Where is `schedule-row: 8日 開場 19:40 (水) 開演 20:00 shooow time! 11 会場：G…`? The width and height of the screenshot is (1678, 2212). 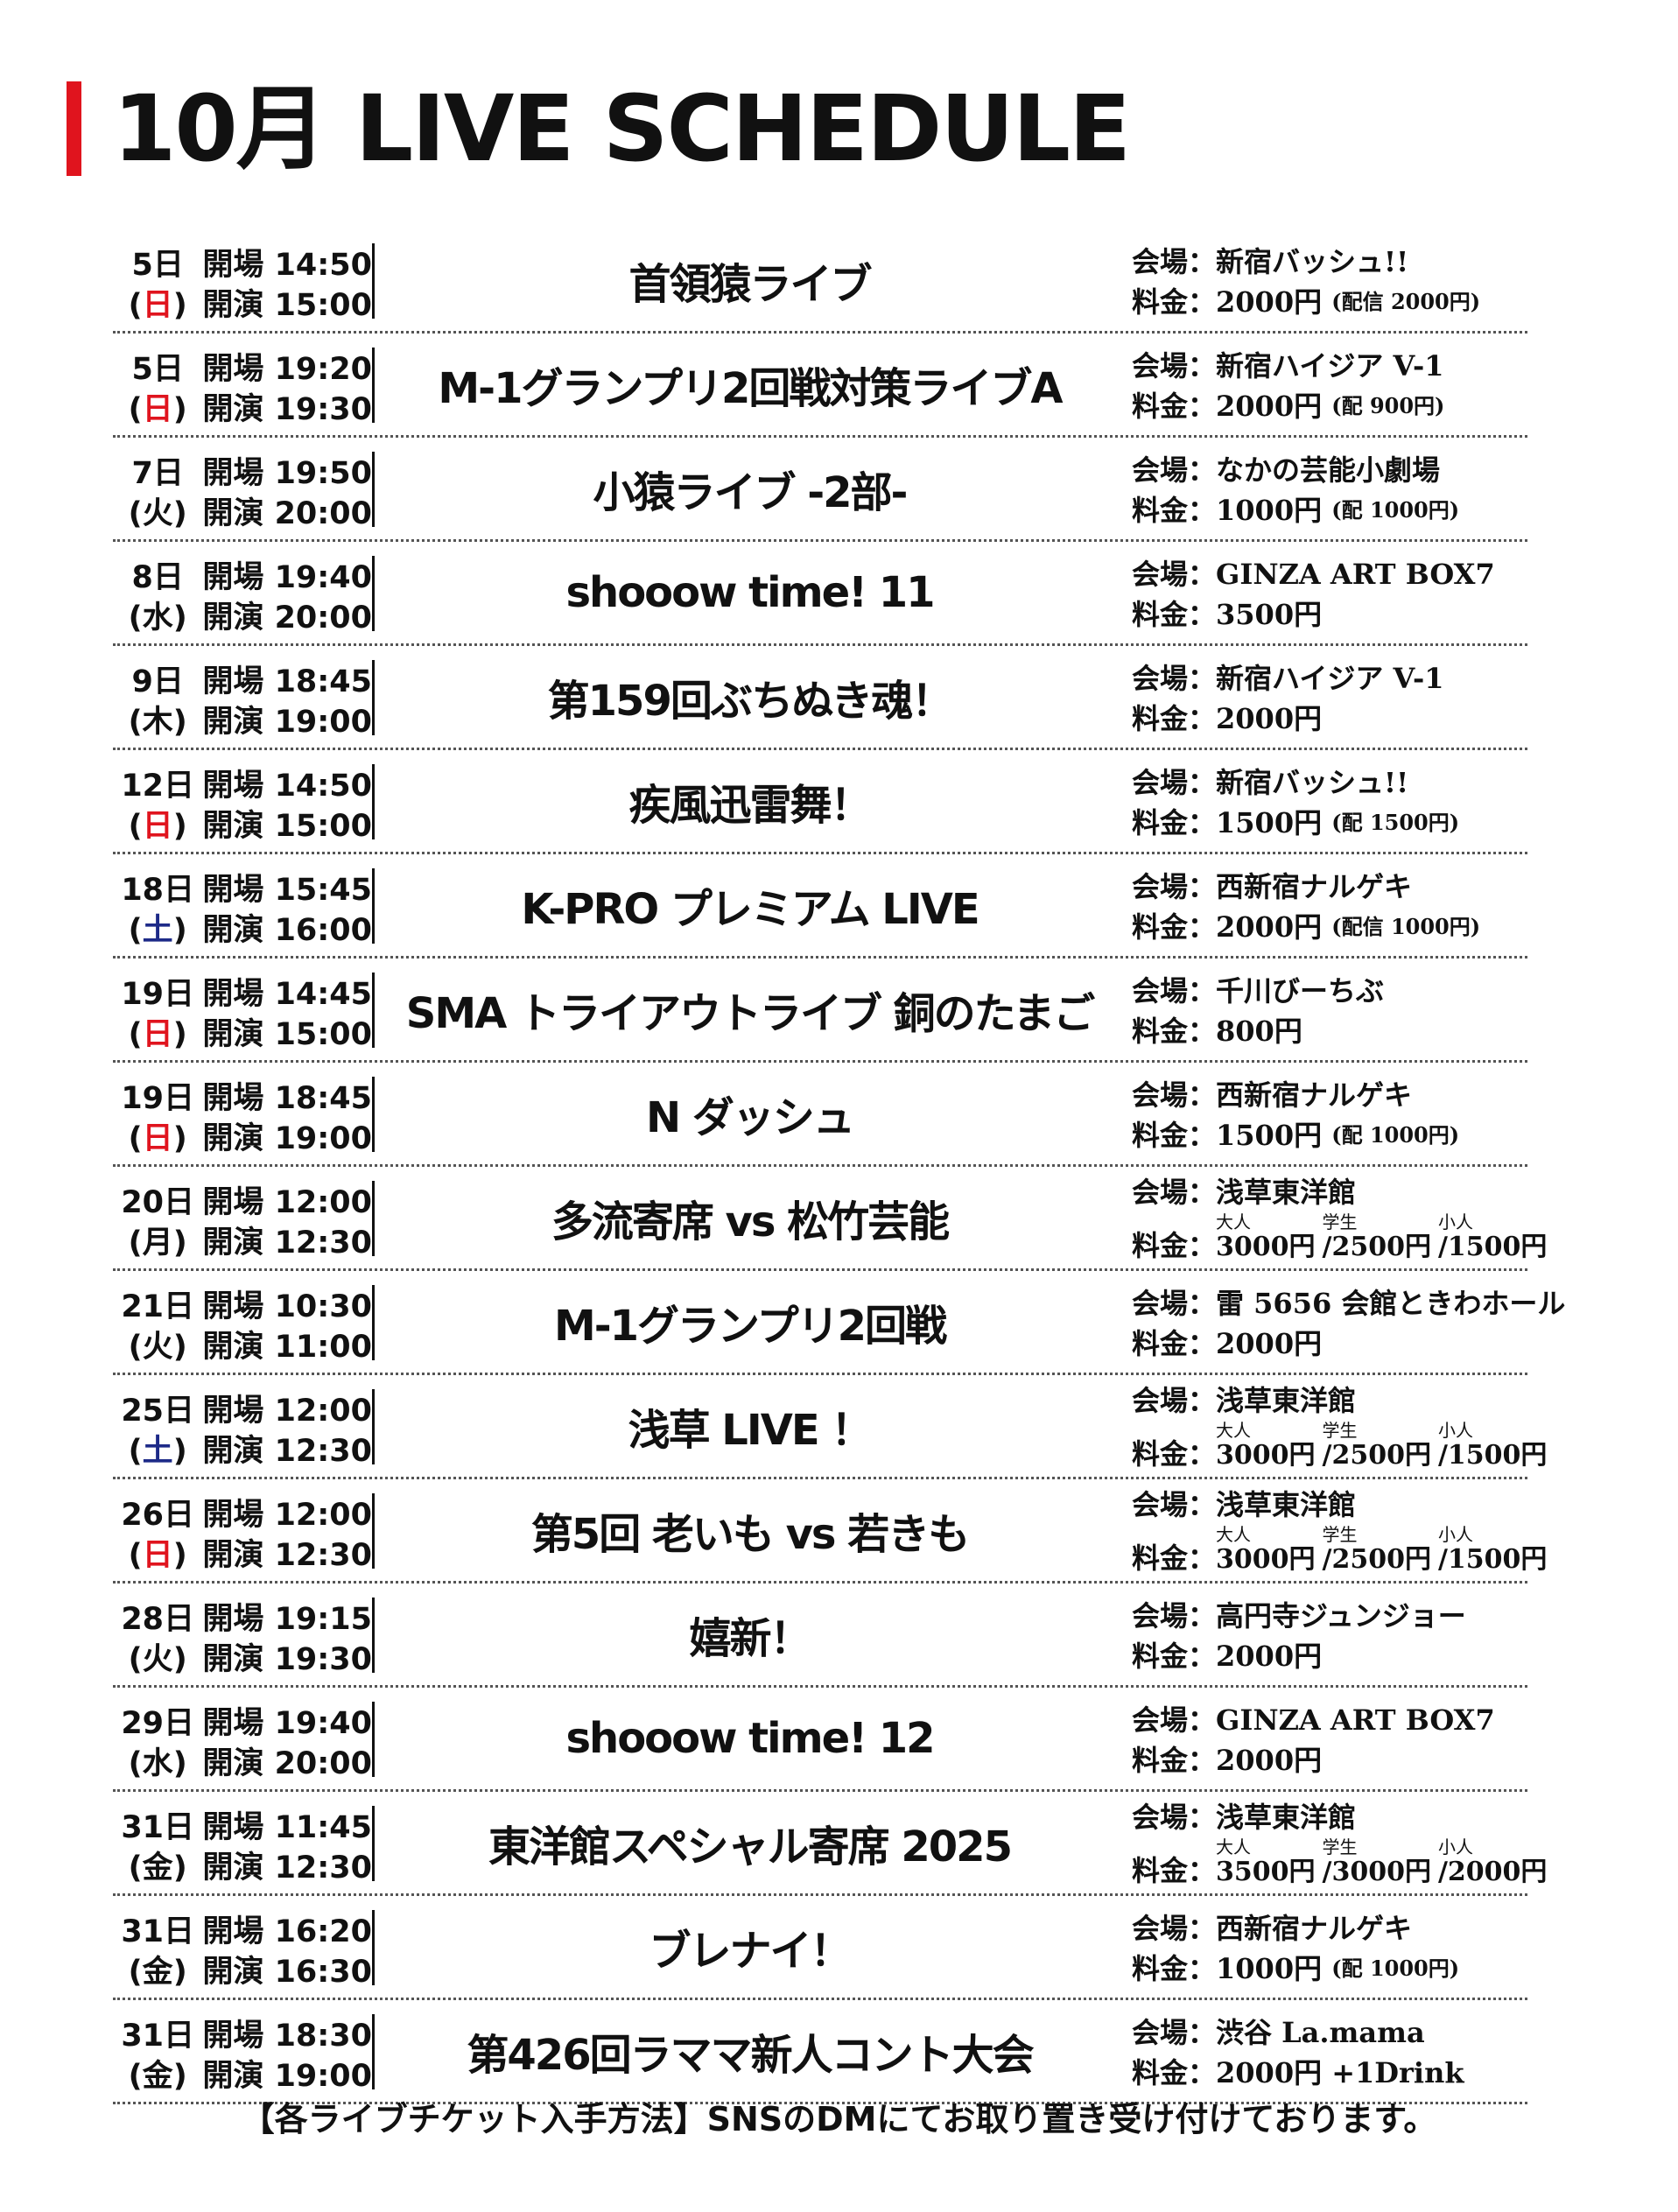
schedule-row: 8日 開場 19:40 (水) 開演 20:00 shooow time! 11 会場：G… is located at coordinates (820, 594).